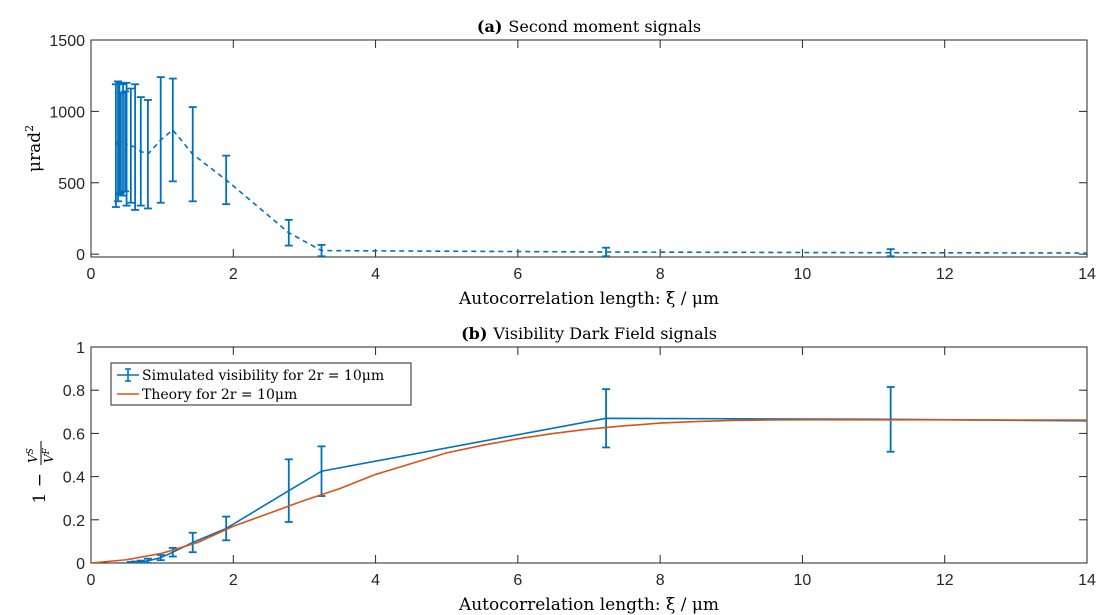 The width and height of the screenshot is (1101, 615). What do you see at coordinates (67, 112) in the screenshot?
I see `y-tick-label: 1000` at bounding box center [67, 112].